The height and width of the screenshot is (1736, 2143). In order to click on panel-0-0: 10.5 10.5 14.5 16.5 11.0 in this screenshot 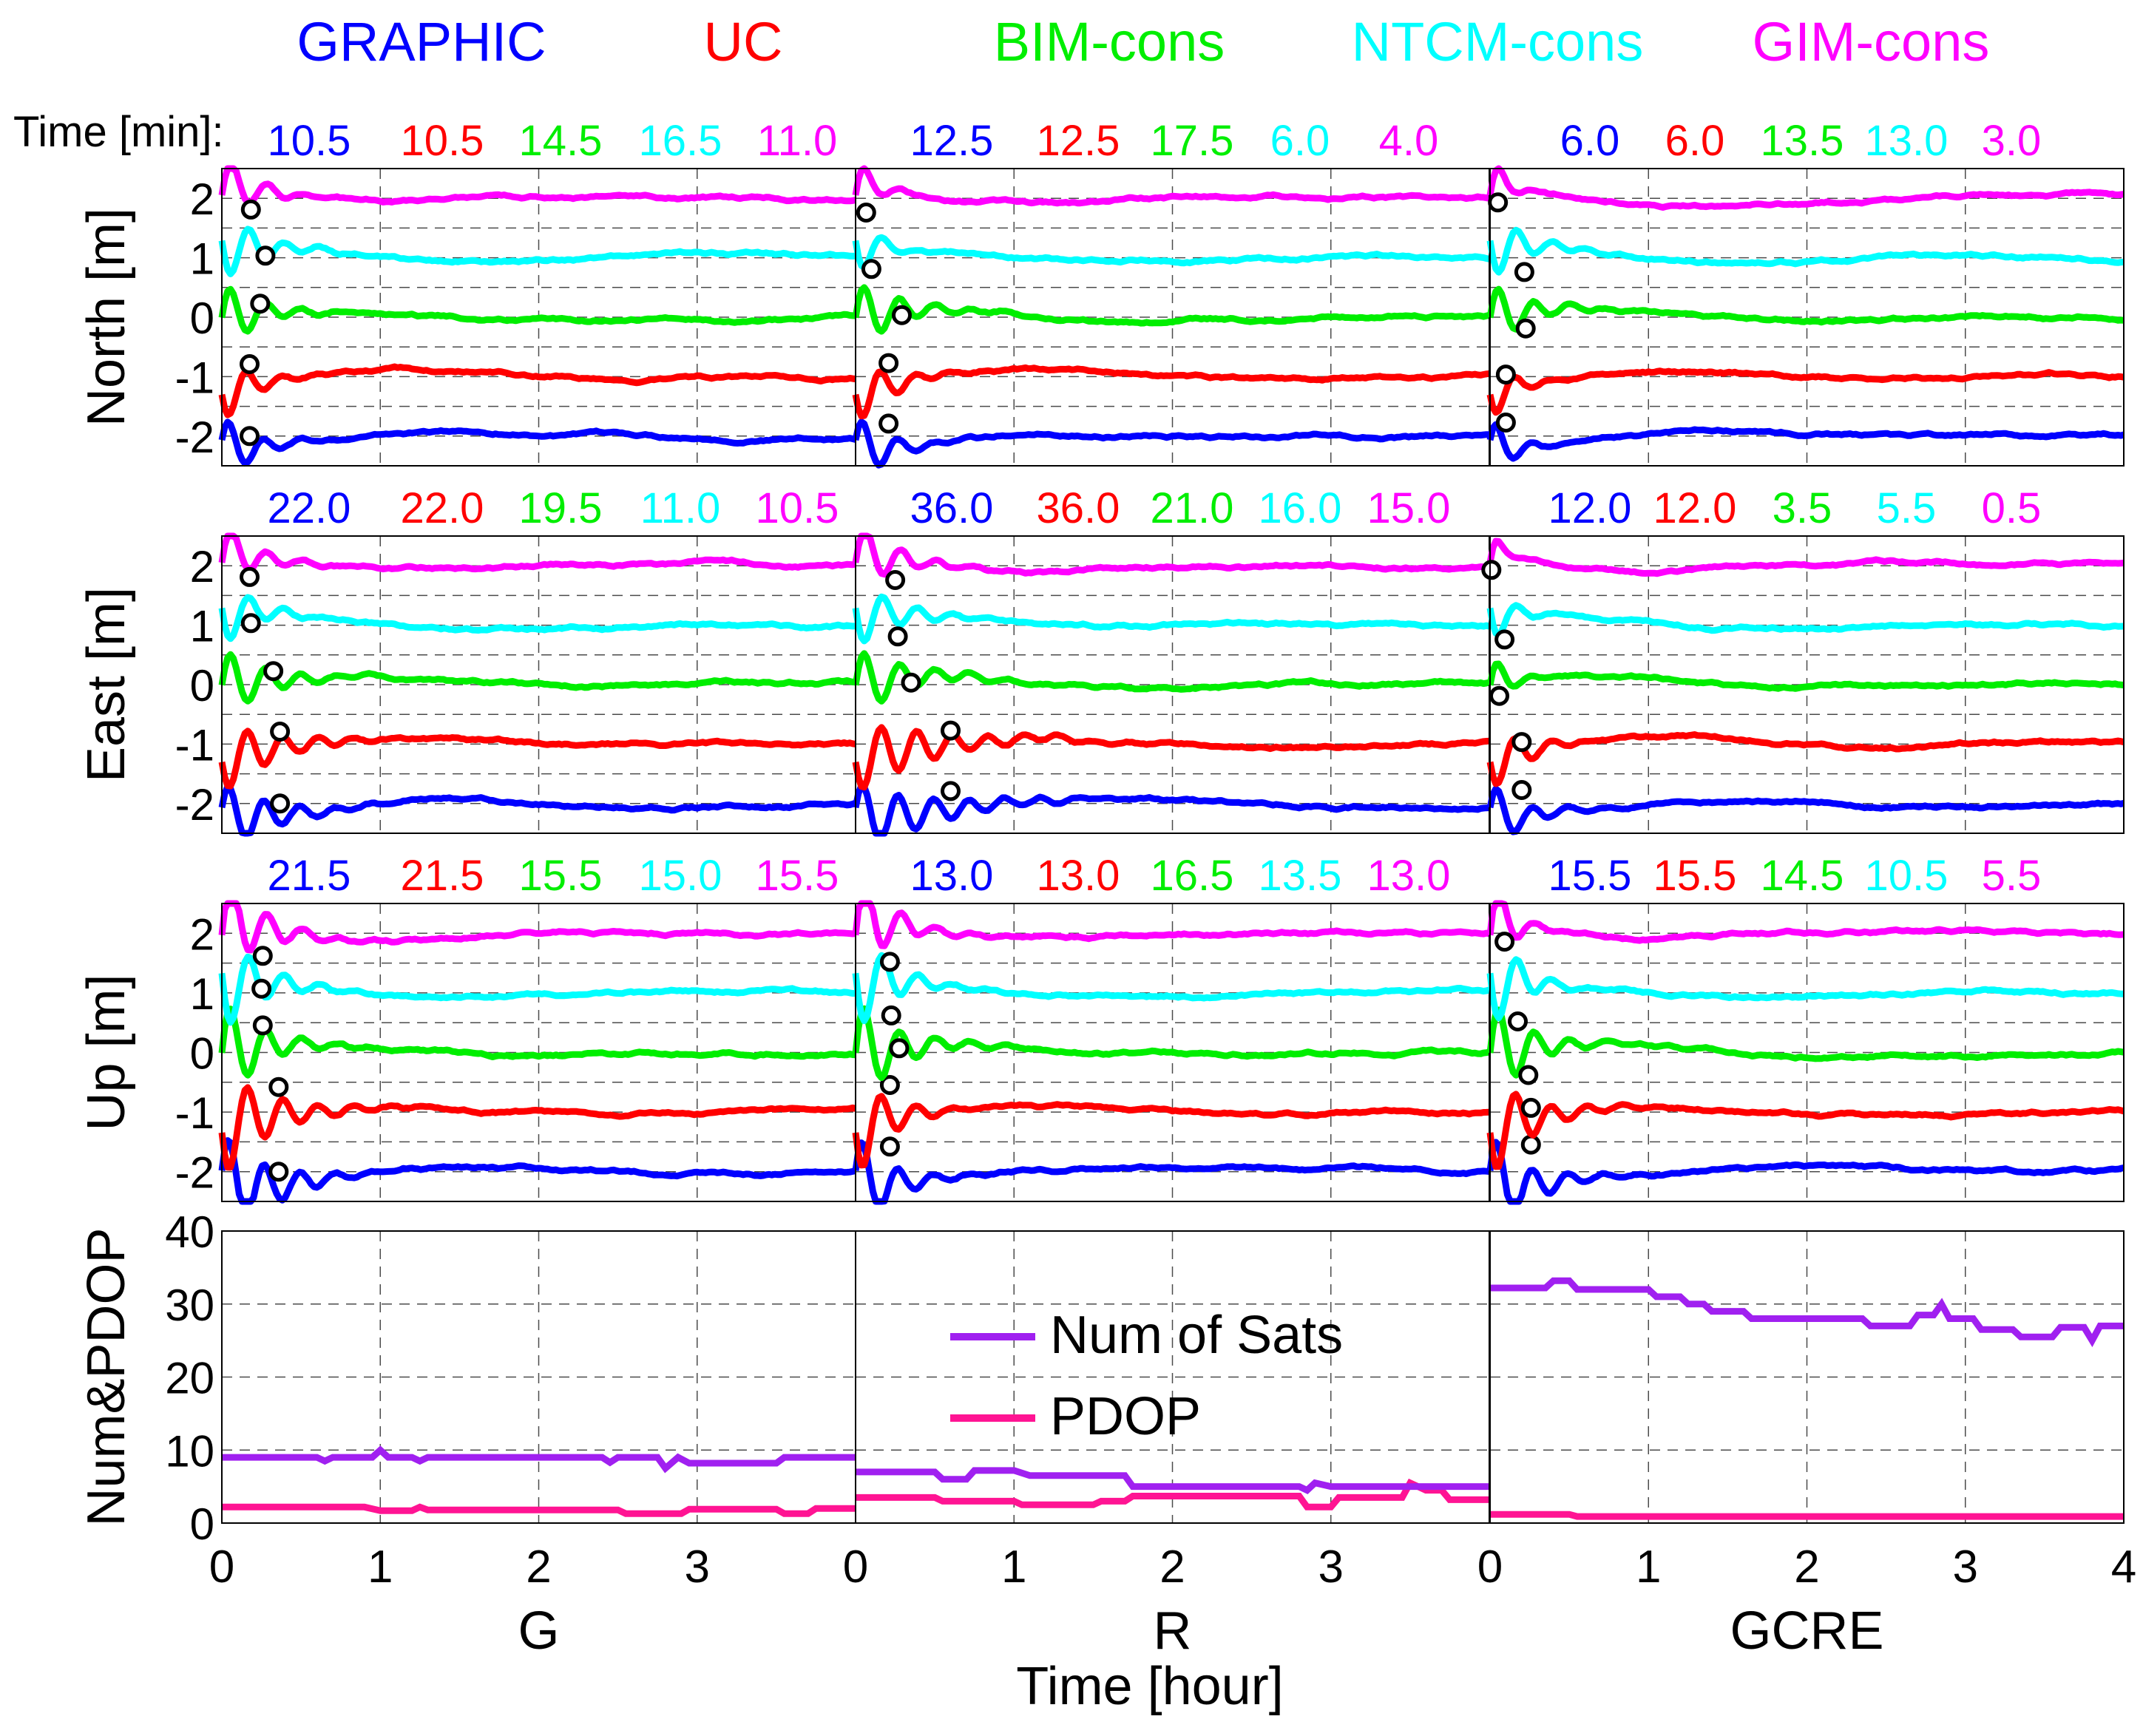, I will do `click(537, 292)`.